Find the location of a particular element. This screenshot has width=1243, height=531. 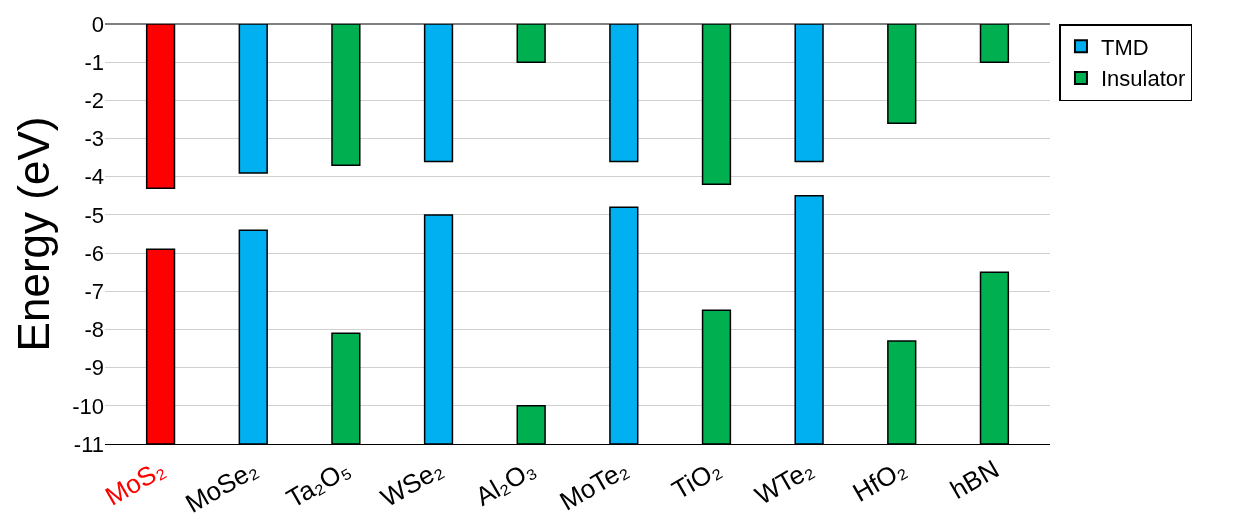

x-tick-label: Ta₂O₅ is located at coordinates (318, 483).